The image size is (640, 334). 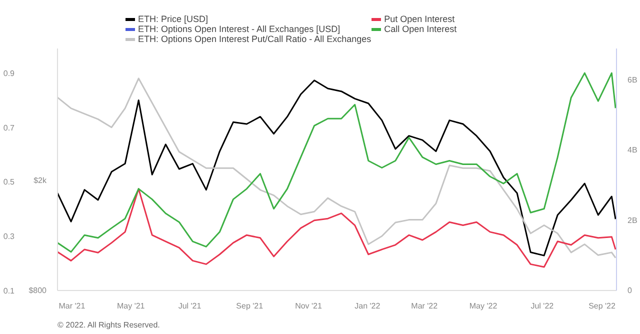 What do you see at coordinates (542, 306) in the screenshot?
I see `x-tick-label: Jul '22` at bounding box center [542, 306].